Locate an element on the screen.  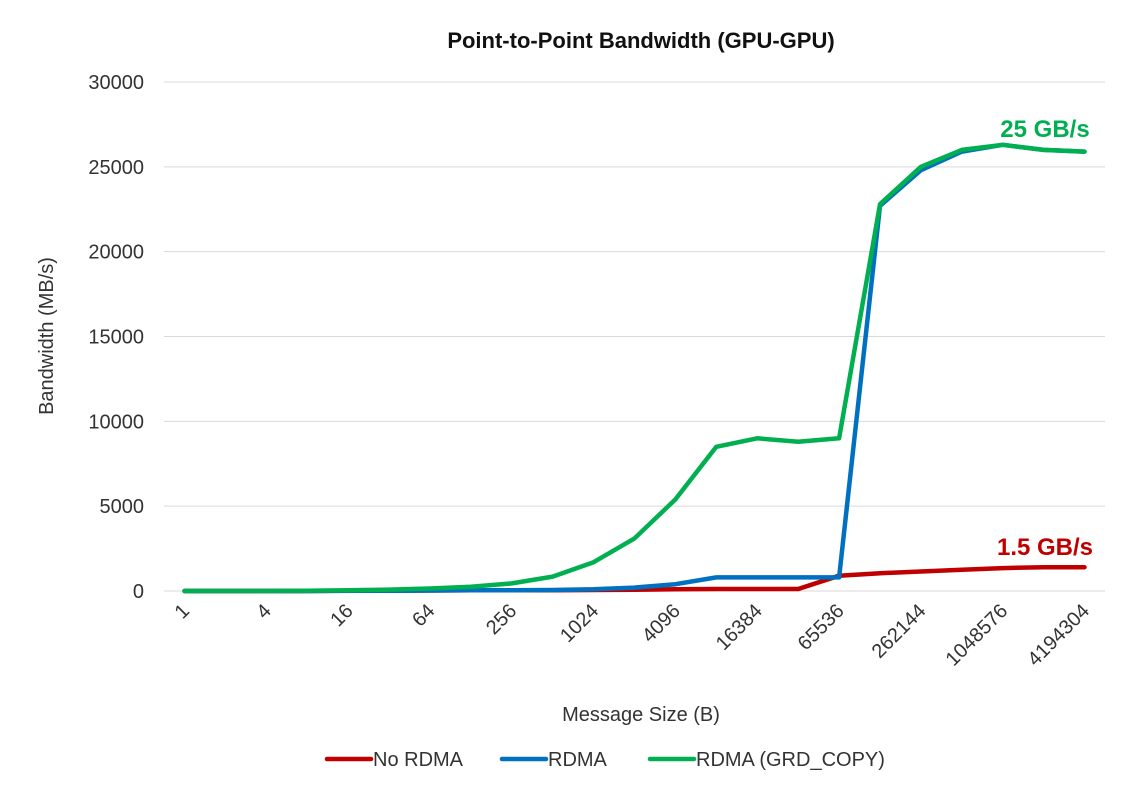
y-axis-ticks: 0 5000 10000 15000 20000 25000 30000 is located at coordinates (116, 337).